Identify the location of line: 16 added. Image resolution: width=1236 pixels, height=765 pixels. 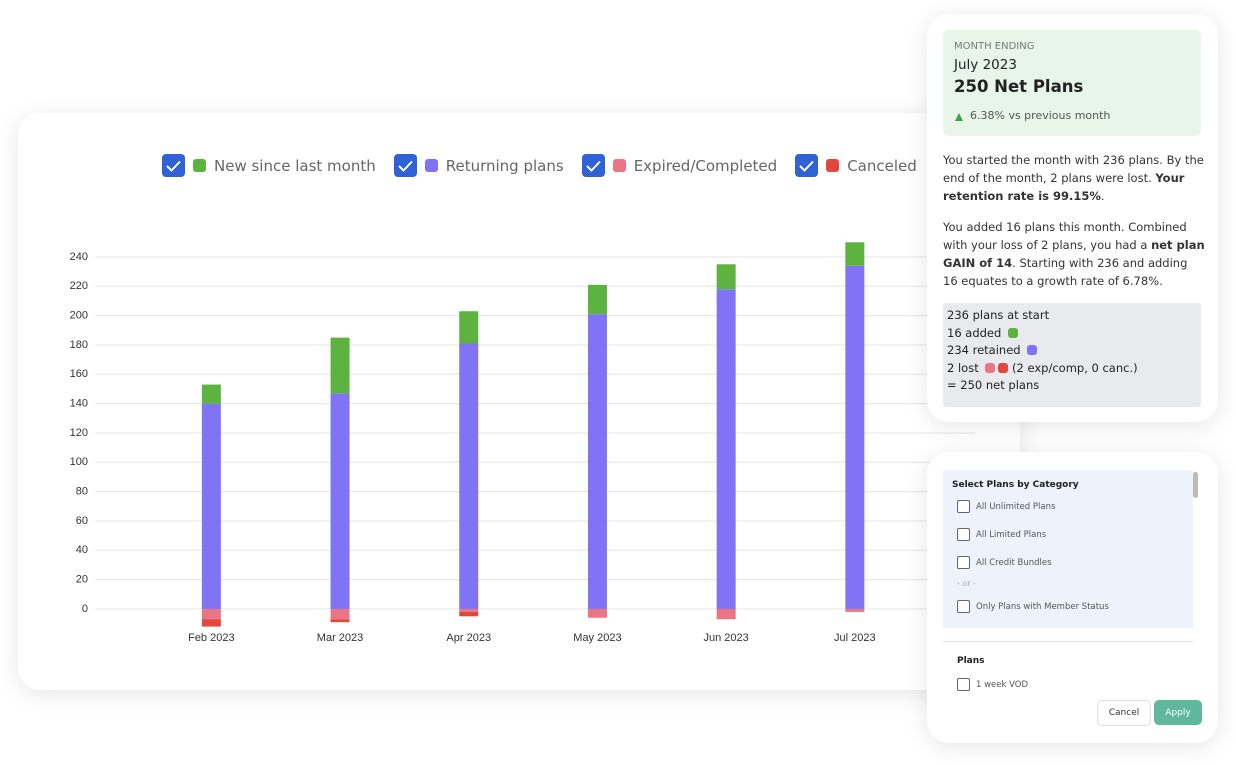
(1072, 334).